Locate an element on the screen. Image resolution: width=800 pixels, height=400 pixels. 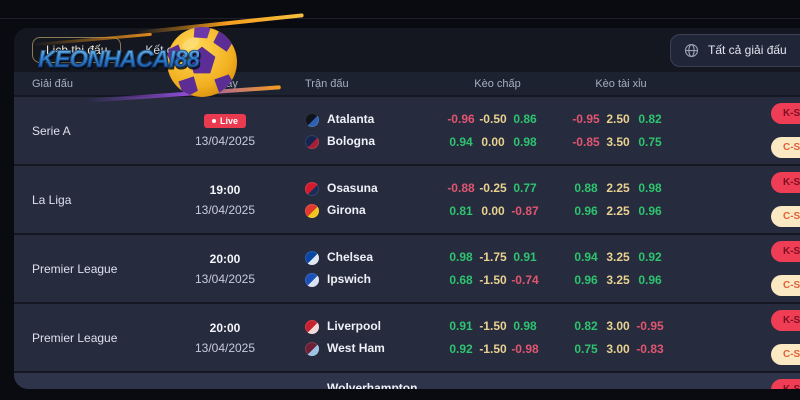
odds-value: -0.88 is located at coordinates (461, 188).